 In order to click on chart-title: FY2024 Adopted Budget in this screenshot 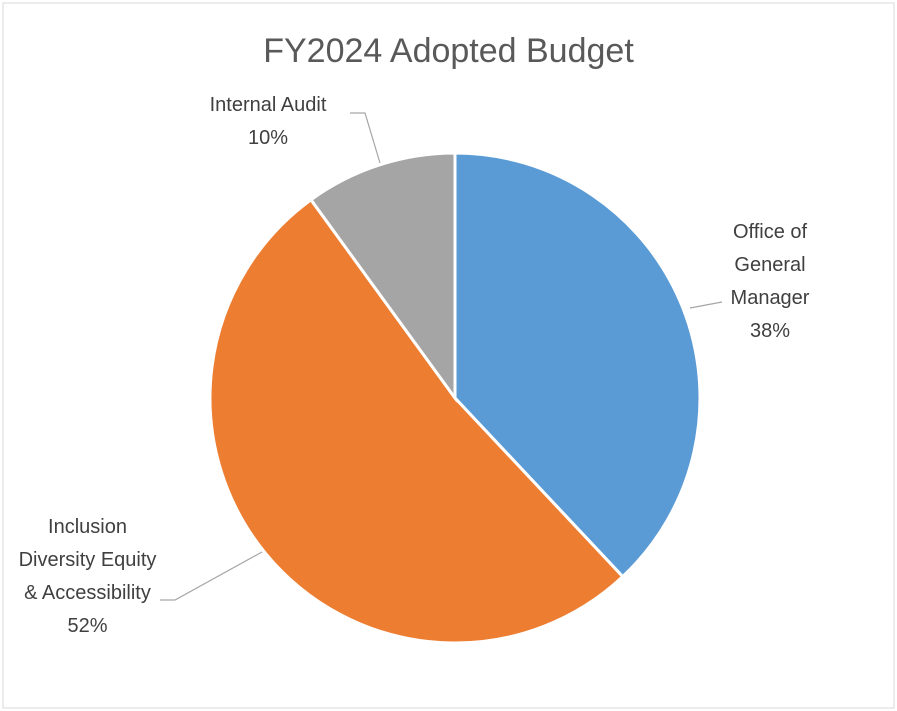, I will do `click(448, 51)`.